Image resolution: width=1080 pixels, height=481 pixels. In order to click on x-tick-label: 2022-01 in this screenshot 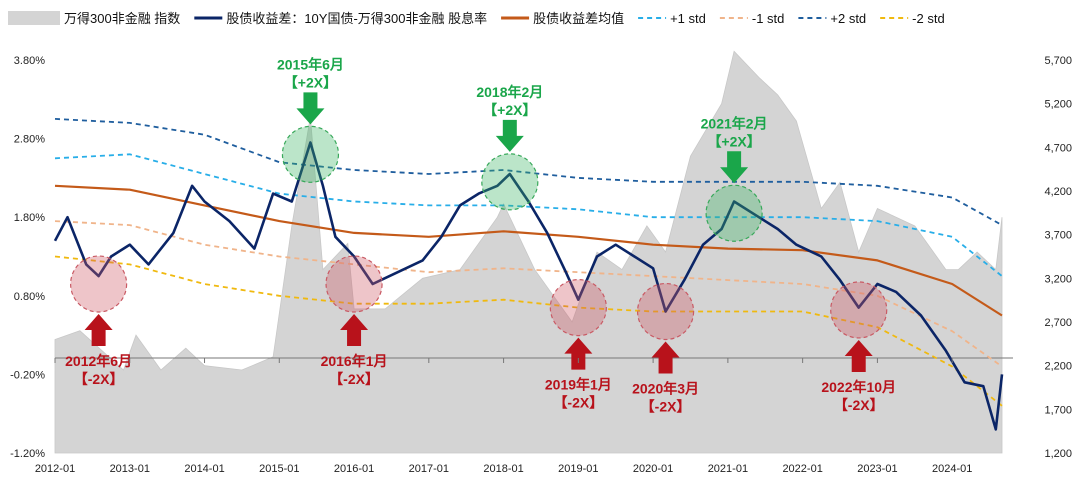, I will do `click(802, 469)`.